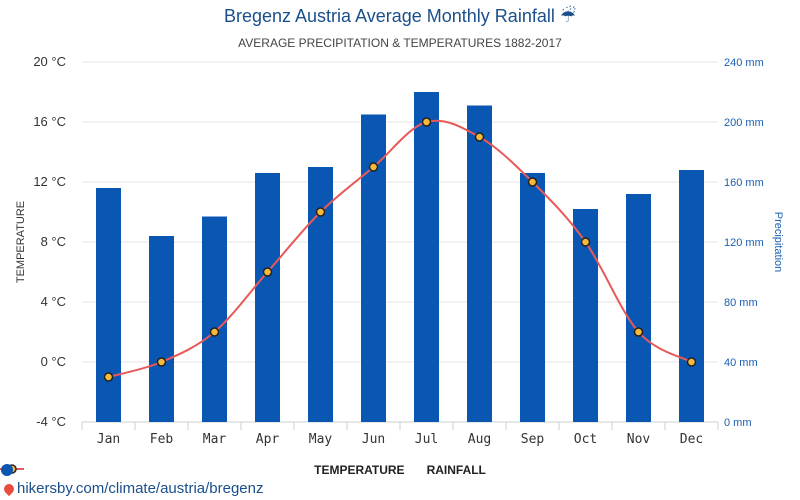  I want to click on x-tick-label: Jun, so click(373, 439).